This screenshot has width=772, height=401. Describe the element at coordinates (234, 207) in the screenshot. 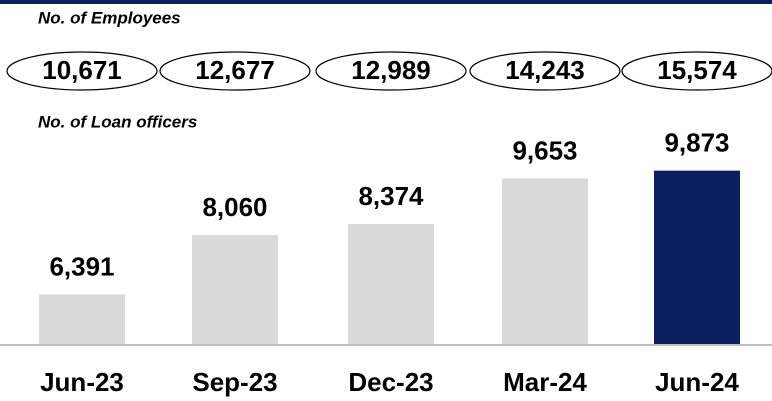

I see `value-label: 8,060` at that location.